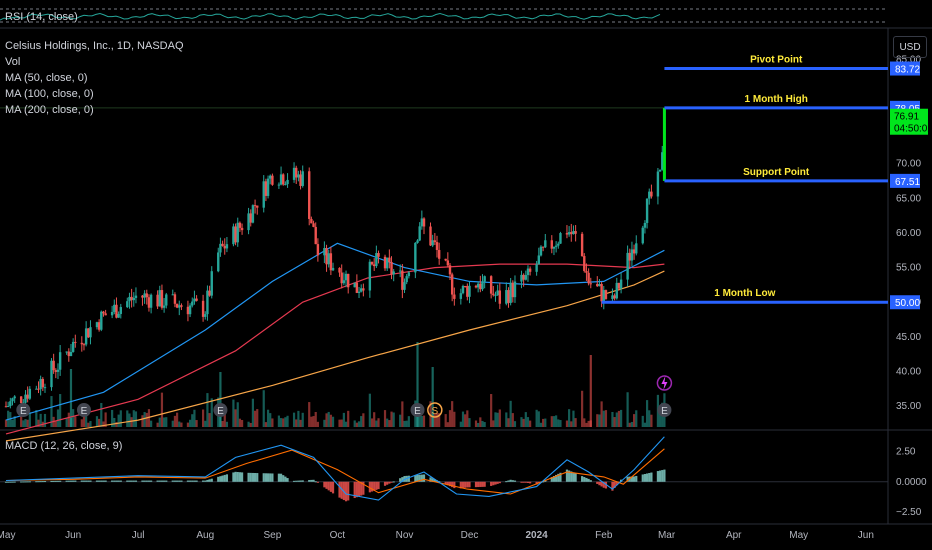  I want to click on earnings-marker-label: E, so click(664, 411).